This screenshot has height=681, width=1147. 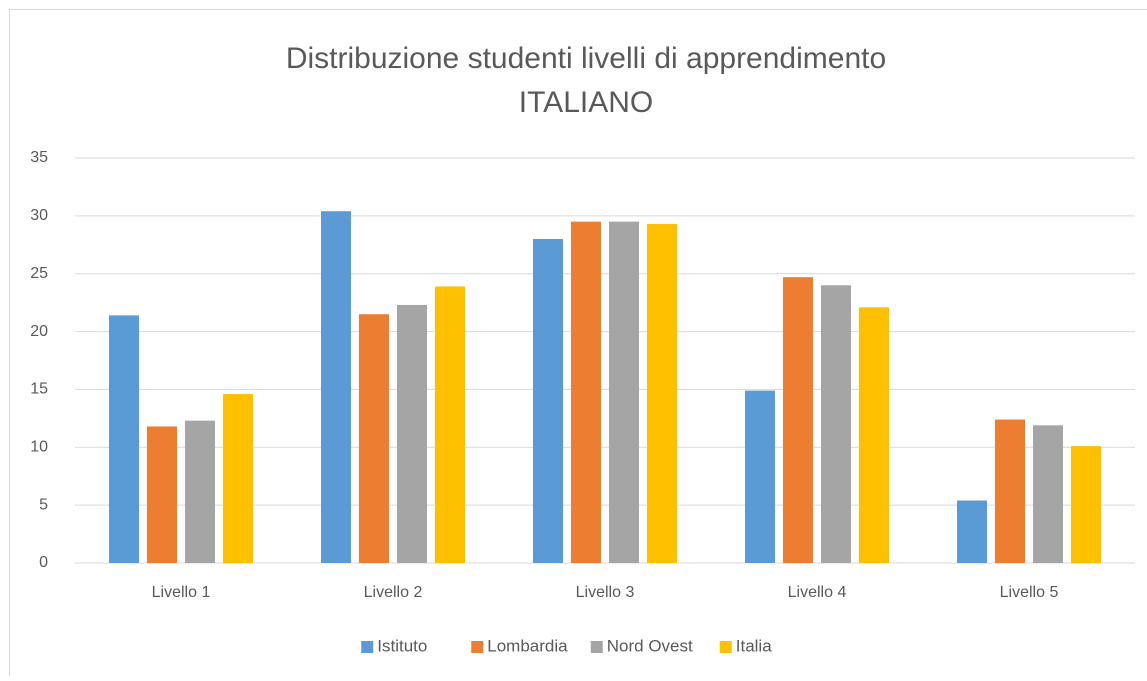 What do you see at coordinates (605, 592) in the screenshot?
I see `x-tick-label: Livello 3` at bounding box center [605, 592].